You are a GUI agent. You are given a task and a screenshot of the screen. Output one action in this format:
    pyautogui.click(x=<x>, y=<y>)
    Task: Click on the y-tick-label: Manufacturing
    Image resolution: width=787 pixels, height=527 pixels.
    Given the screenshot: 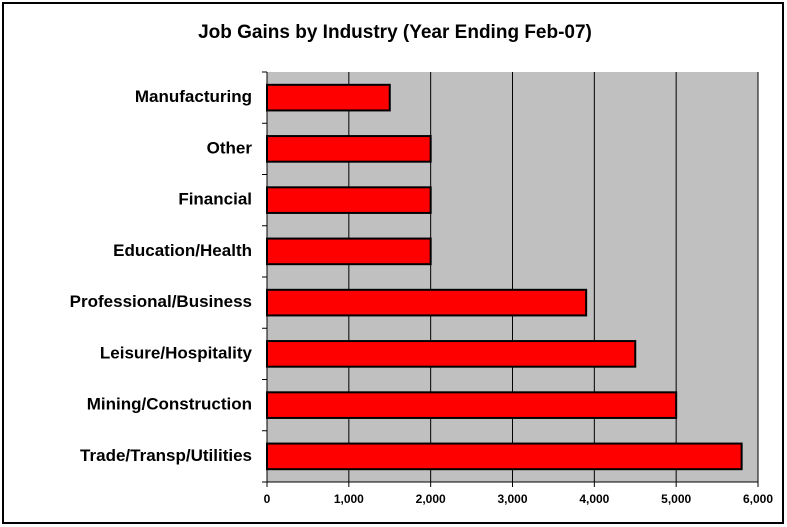 What is the action you would take?
    pyautogui.click(x=193, y=96)
    